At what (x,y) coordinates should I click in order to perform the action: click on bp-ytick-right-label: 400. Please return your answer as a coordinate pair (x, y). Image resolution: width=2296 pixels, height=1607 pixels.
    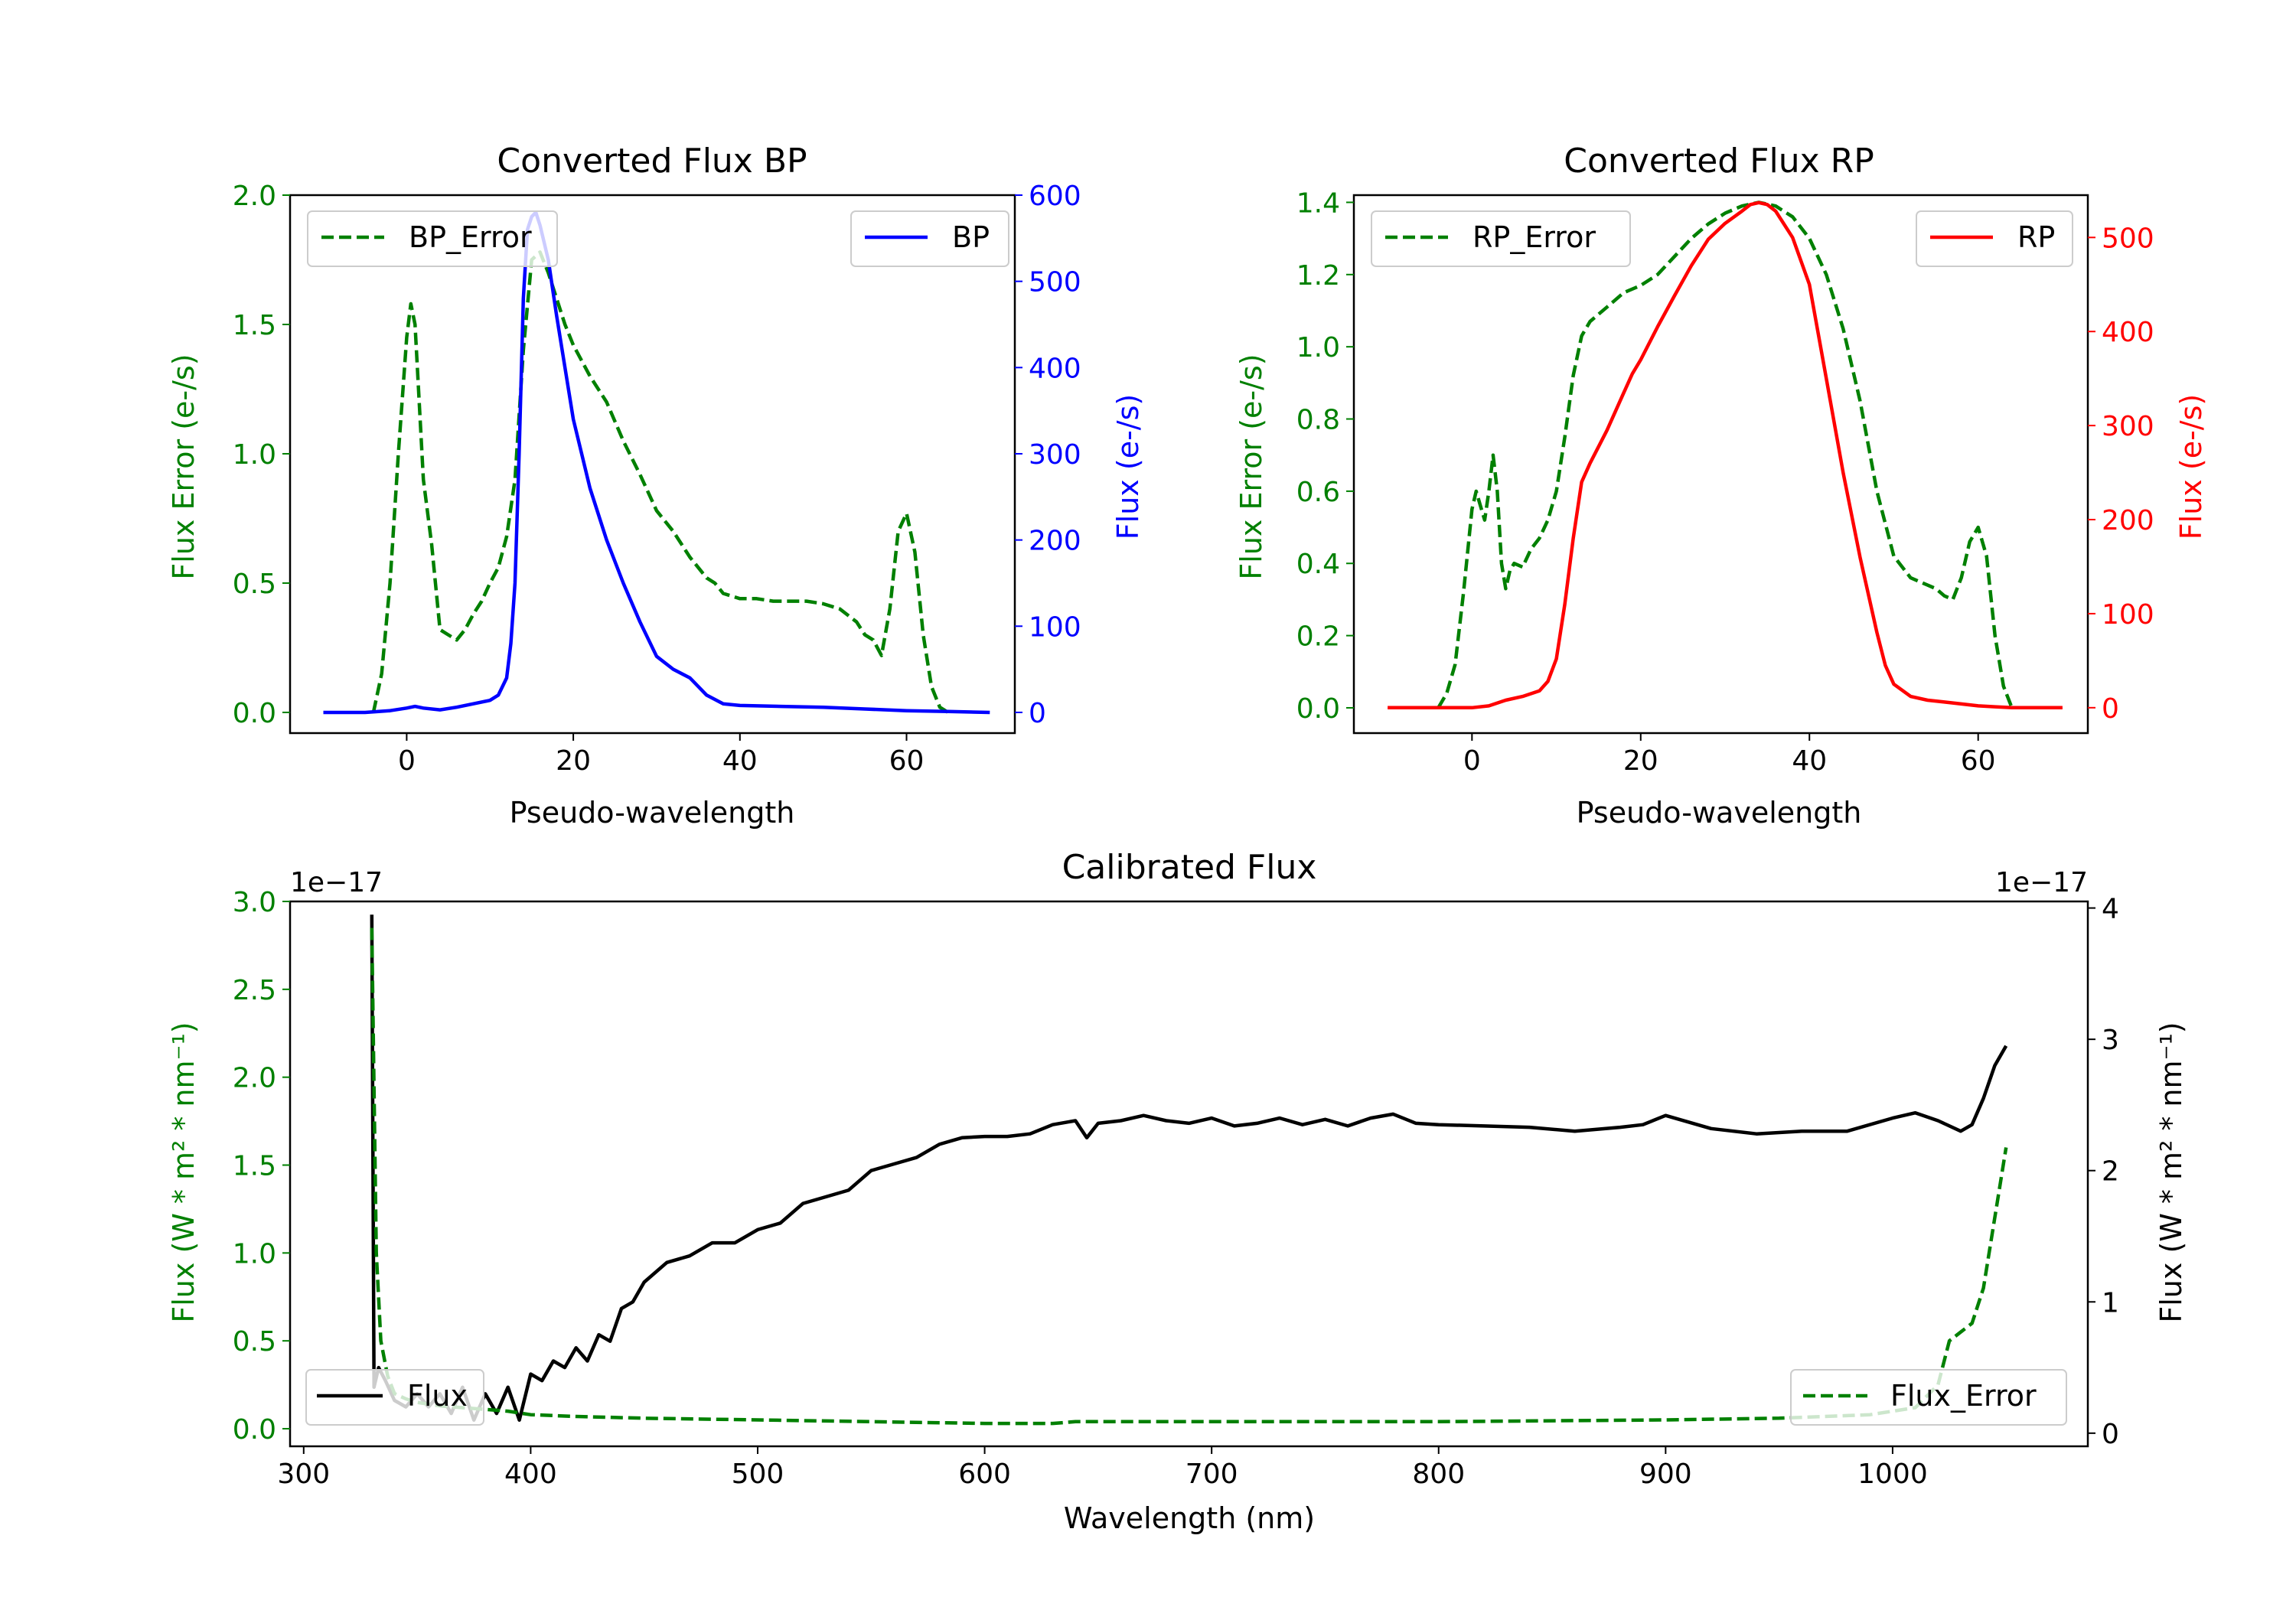
    Looking at the image, I should click on (1055, 368).